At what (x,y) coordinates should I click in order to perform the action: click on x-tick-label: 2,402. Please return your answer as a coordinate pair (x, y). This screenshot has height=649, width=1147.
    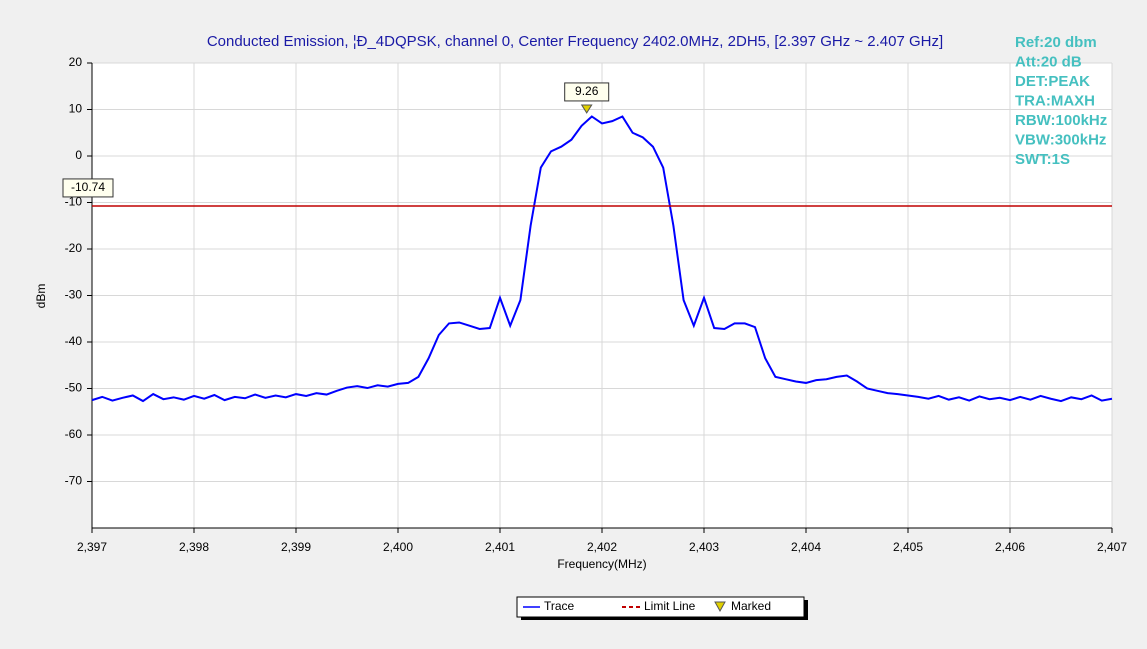
    Looking at the image, I should click on (602, 547).